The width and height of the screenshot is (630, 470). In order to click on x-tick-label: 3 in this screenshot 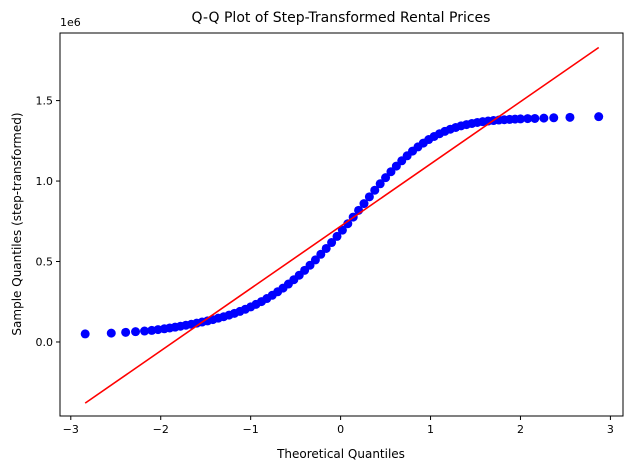, I will do `click(610, 429)`.